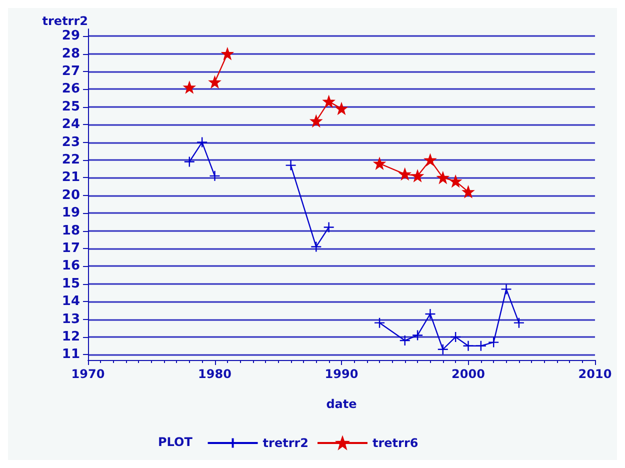  I want to click on y-tick-label: 21, so click(71, 178).